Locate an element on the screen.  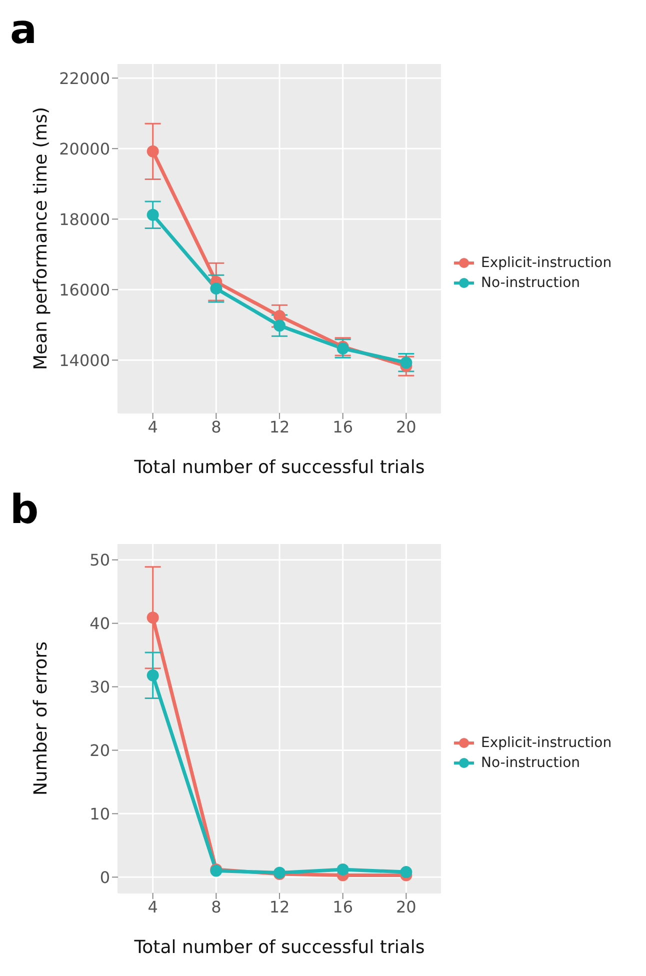
y-axis-title: Number of errors is located at coordinates (41, 718).